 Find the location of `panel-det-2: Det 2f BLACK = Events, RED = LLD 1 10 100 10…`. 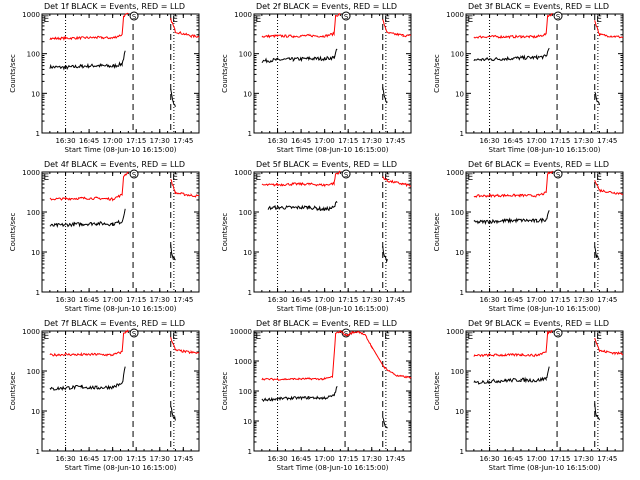

panel-det-2: Det 2f BLACK = Events, RED = LLD 1 10 100 10… is located at coordinates (316, 78).